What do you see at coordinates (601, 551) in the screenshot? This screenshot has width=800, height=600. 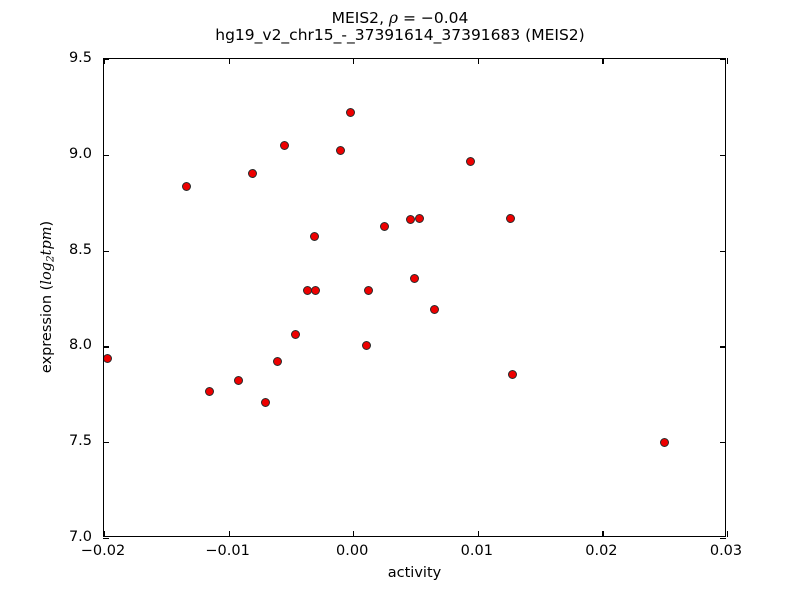 I see `x-axis-tick-label: 0.02` at bounding box center [601, 551].